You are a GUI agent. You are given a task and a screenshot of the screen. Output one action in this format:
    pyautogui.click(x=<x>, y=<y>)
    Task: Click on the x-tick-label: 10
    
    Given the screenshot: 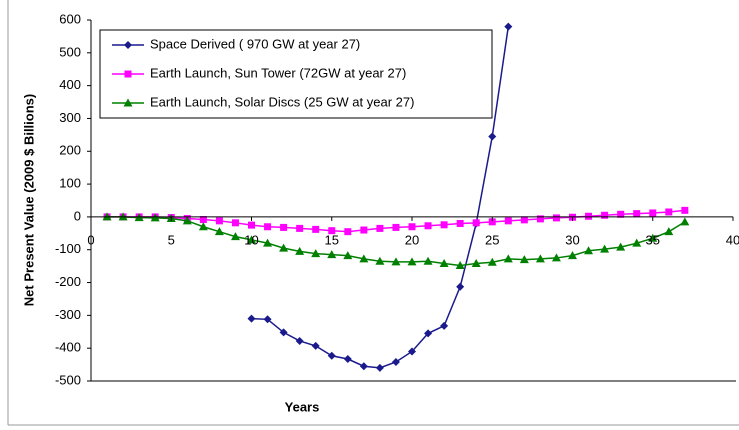 What is the action you would take?
    pyautogui.click(x=251, y=239)
    